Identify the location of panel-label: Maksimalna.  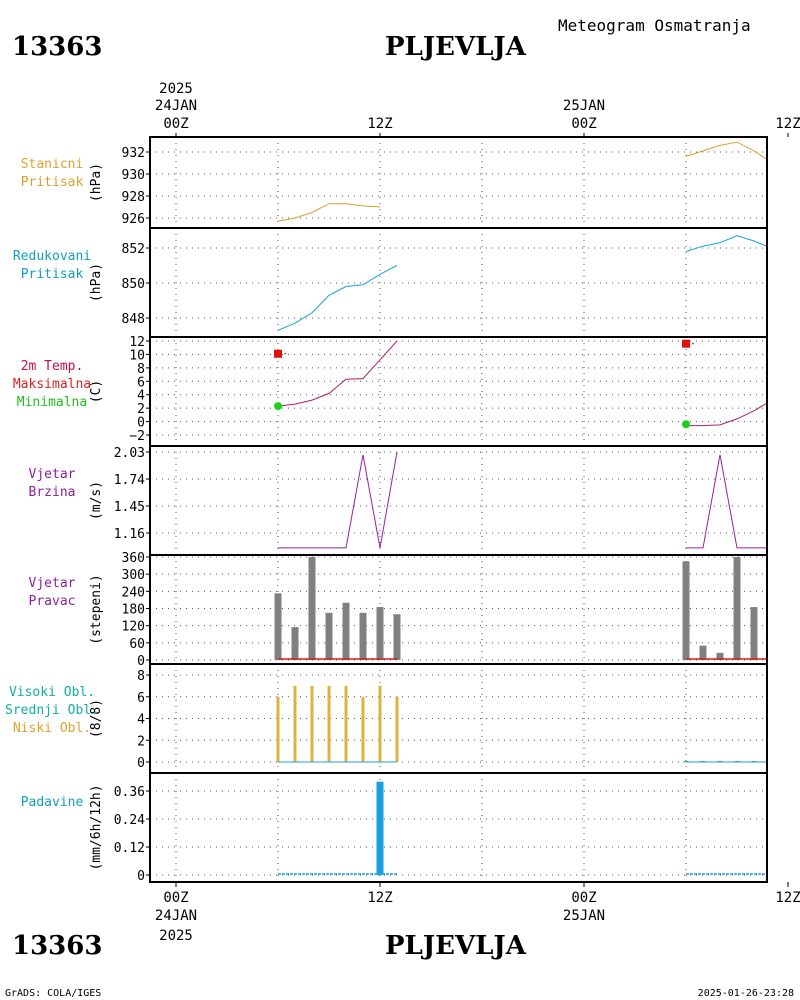
(52, 384).